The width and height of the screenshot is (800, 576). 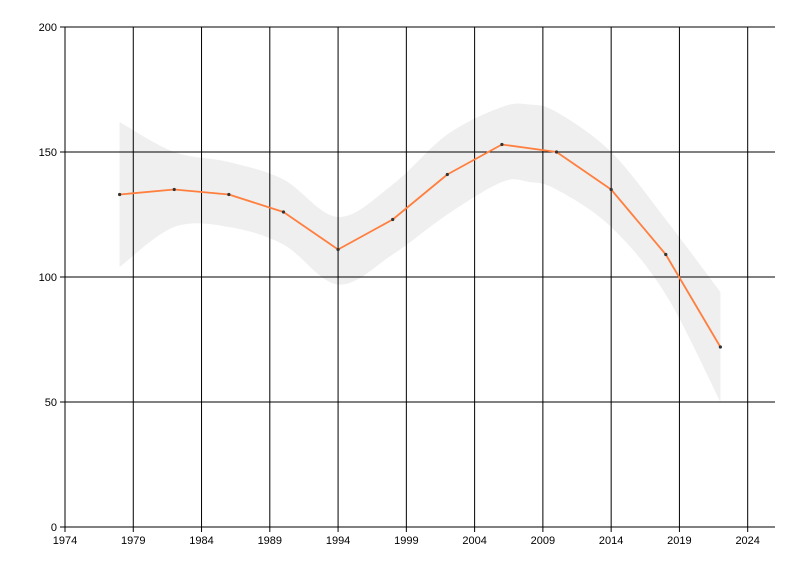 What do you see at coordinates (48, 153) in the screenshot?
I see `y-tick-label: 150` at bounding box center [48, 153].